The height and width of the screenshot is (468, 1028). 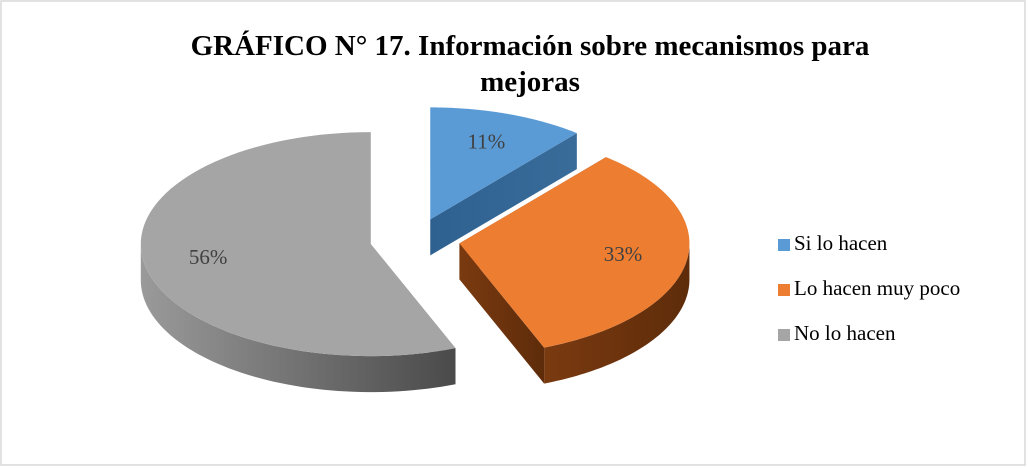 I want to click on legend-label: Lo hacen muy poco, so click(x=877, y=288).